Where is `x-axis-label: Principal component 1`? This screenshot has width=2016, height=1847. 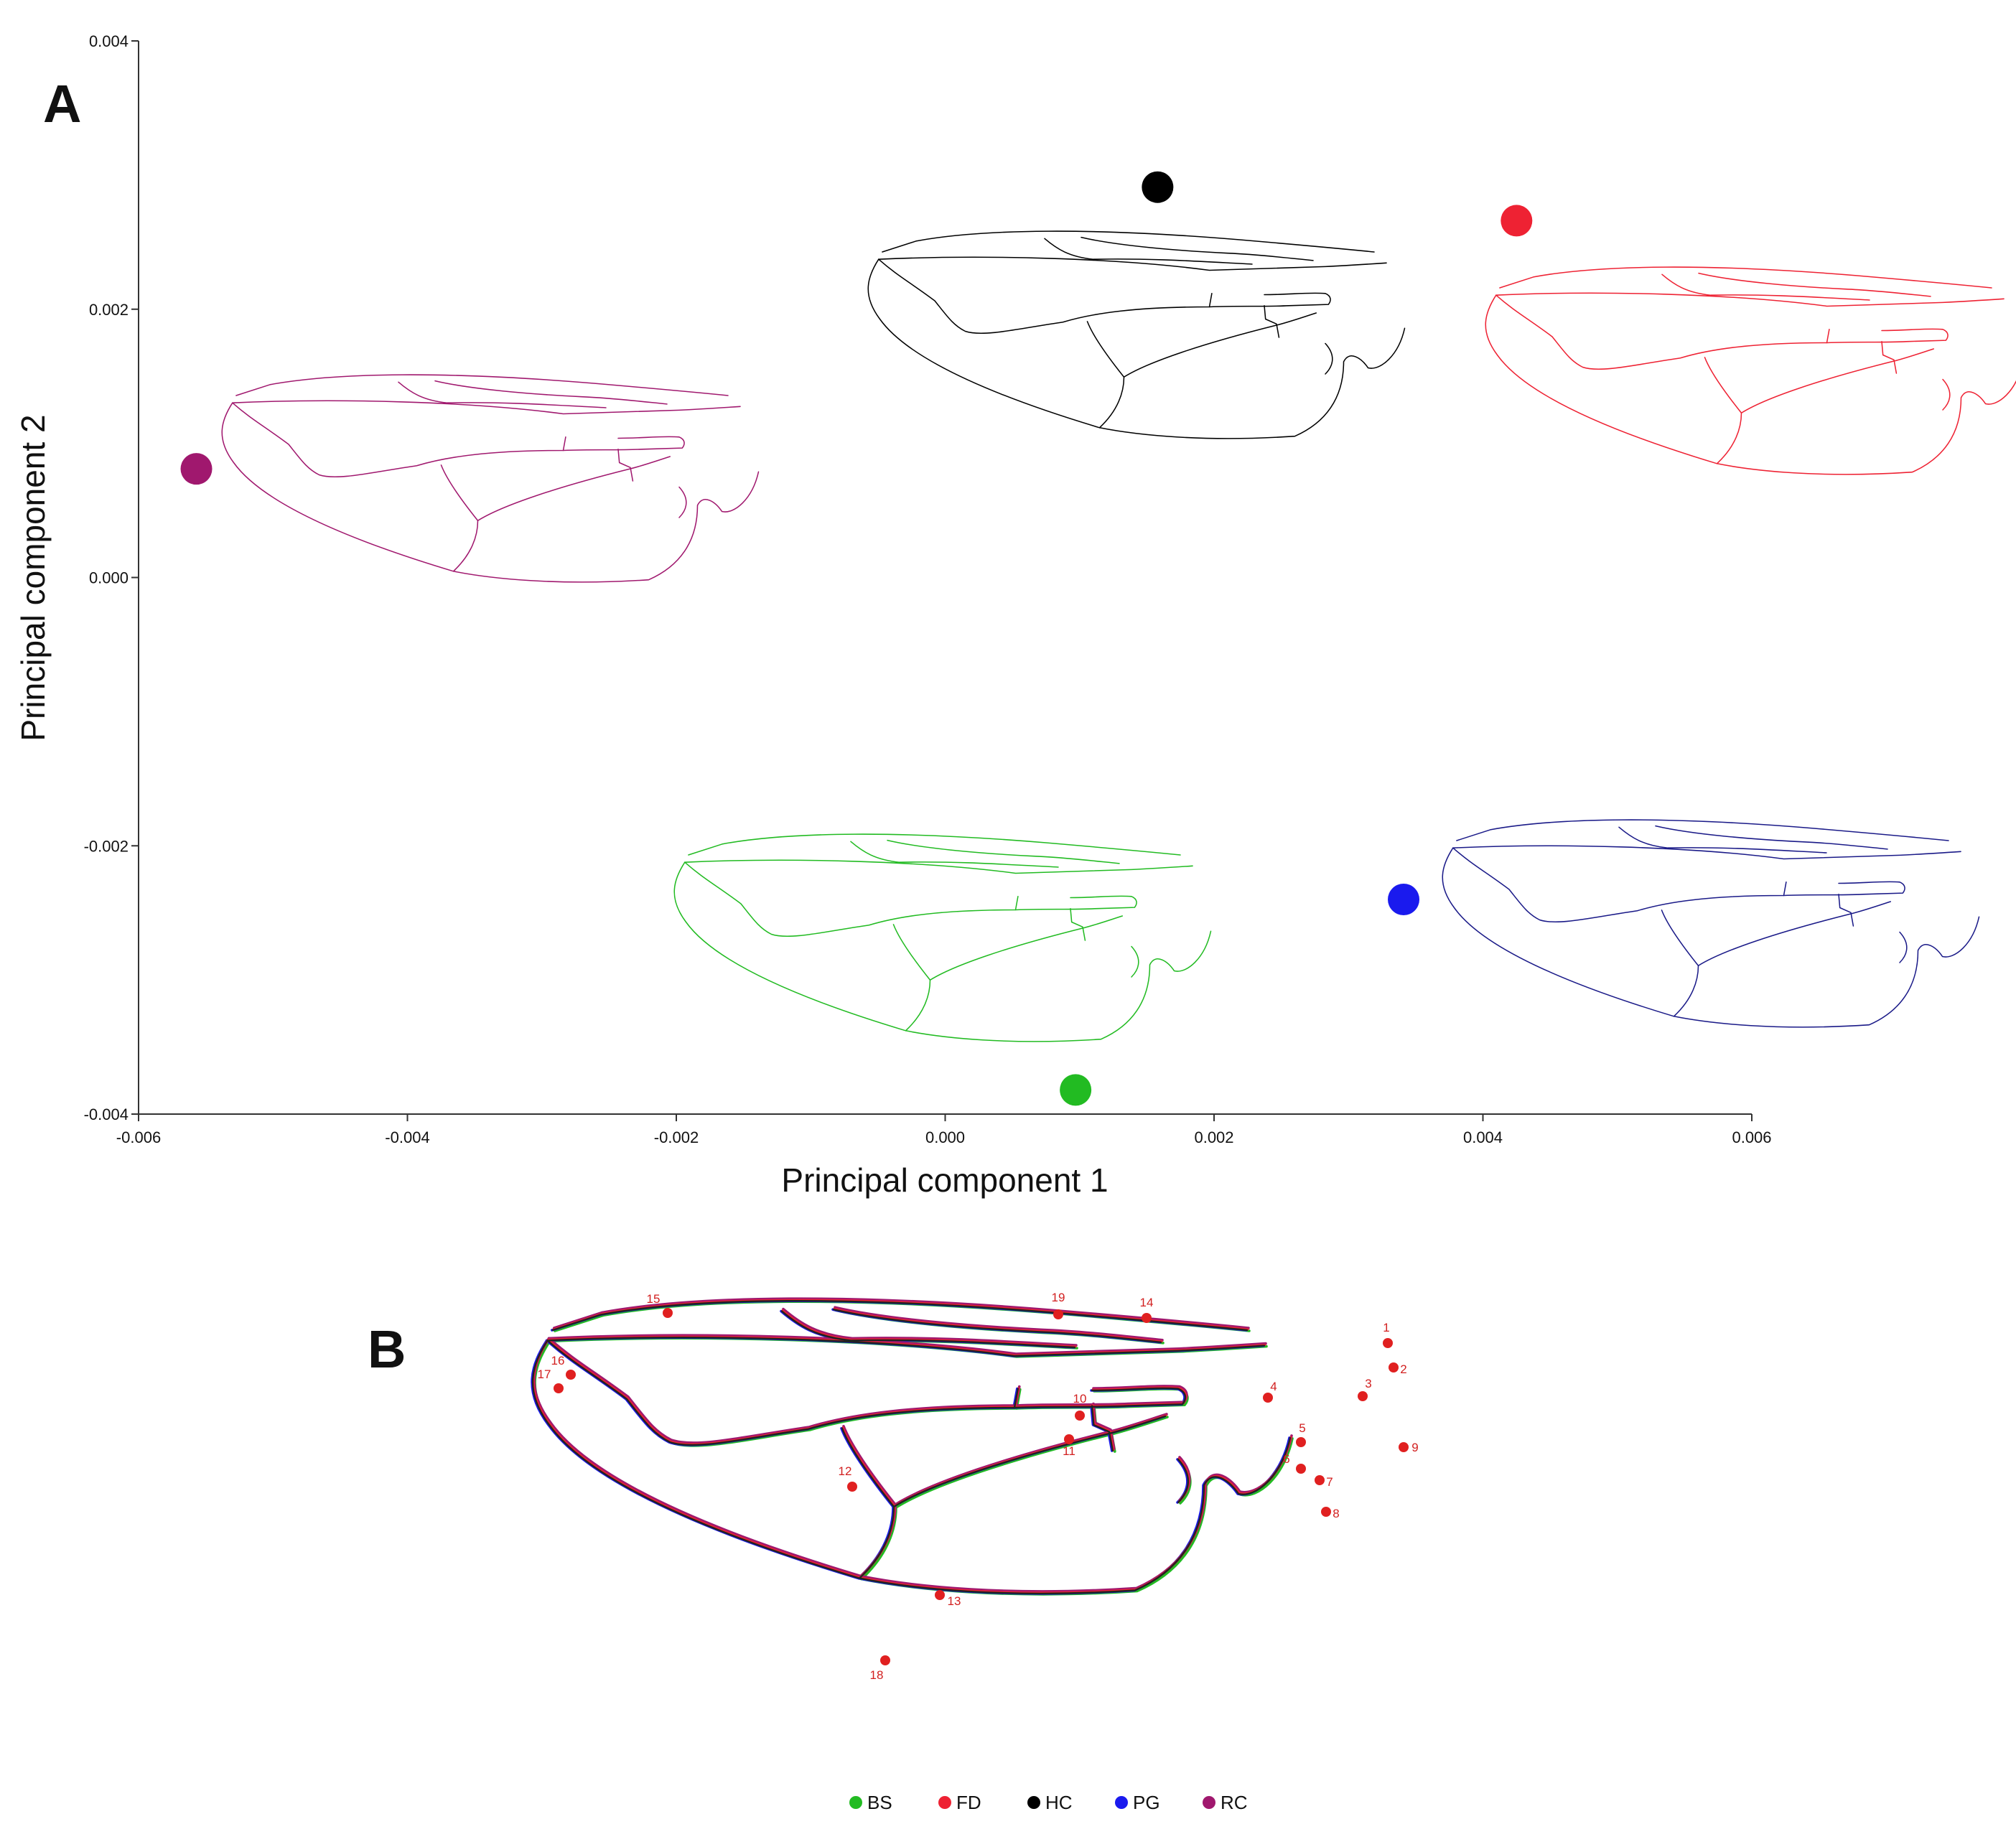
x-axis-label: Principal component 1 is located at coordinates (944, 1180).